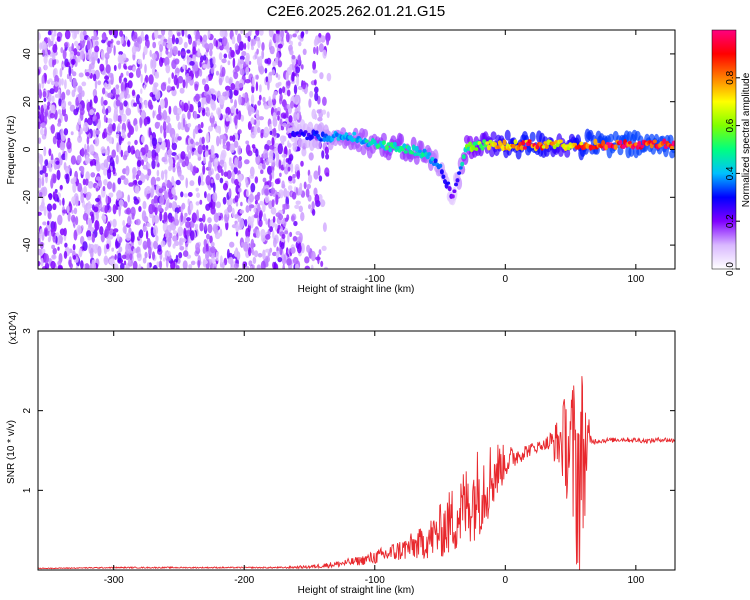 Image resolution: width=750 pixels, height=600 pixels. What do you see at coordinates (730, 125) in the screenshot?
I see `colorbar-tick-label: 0.6` at bounding box center [730, 125].